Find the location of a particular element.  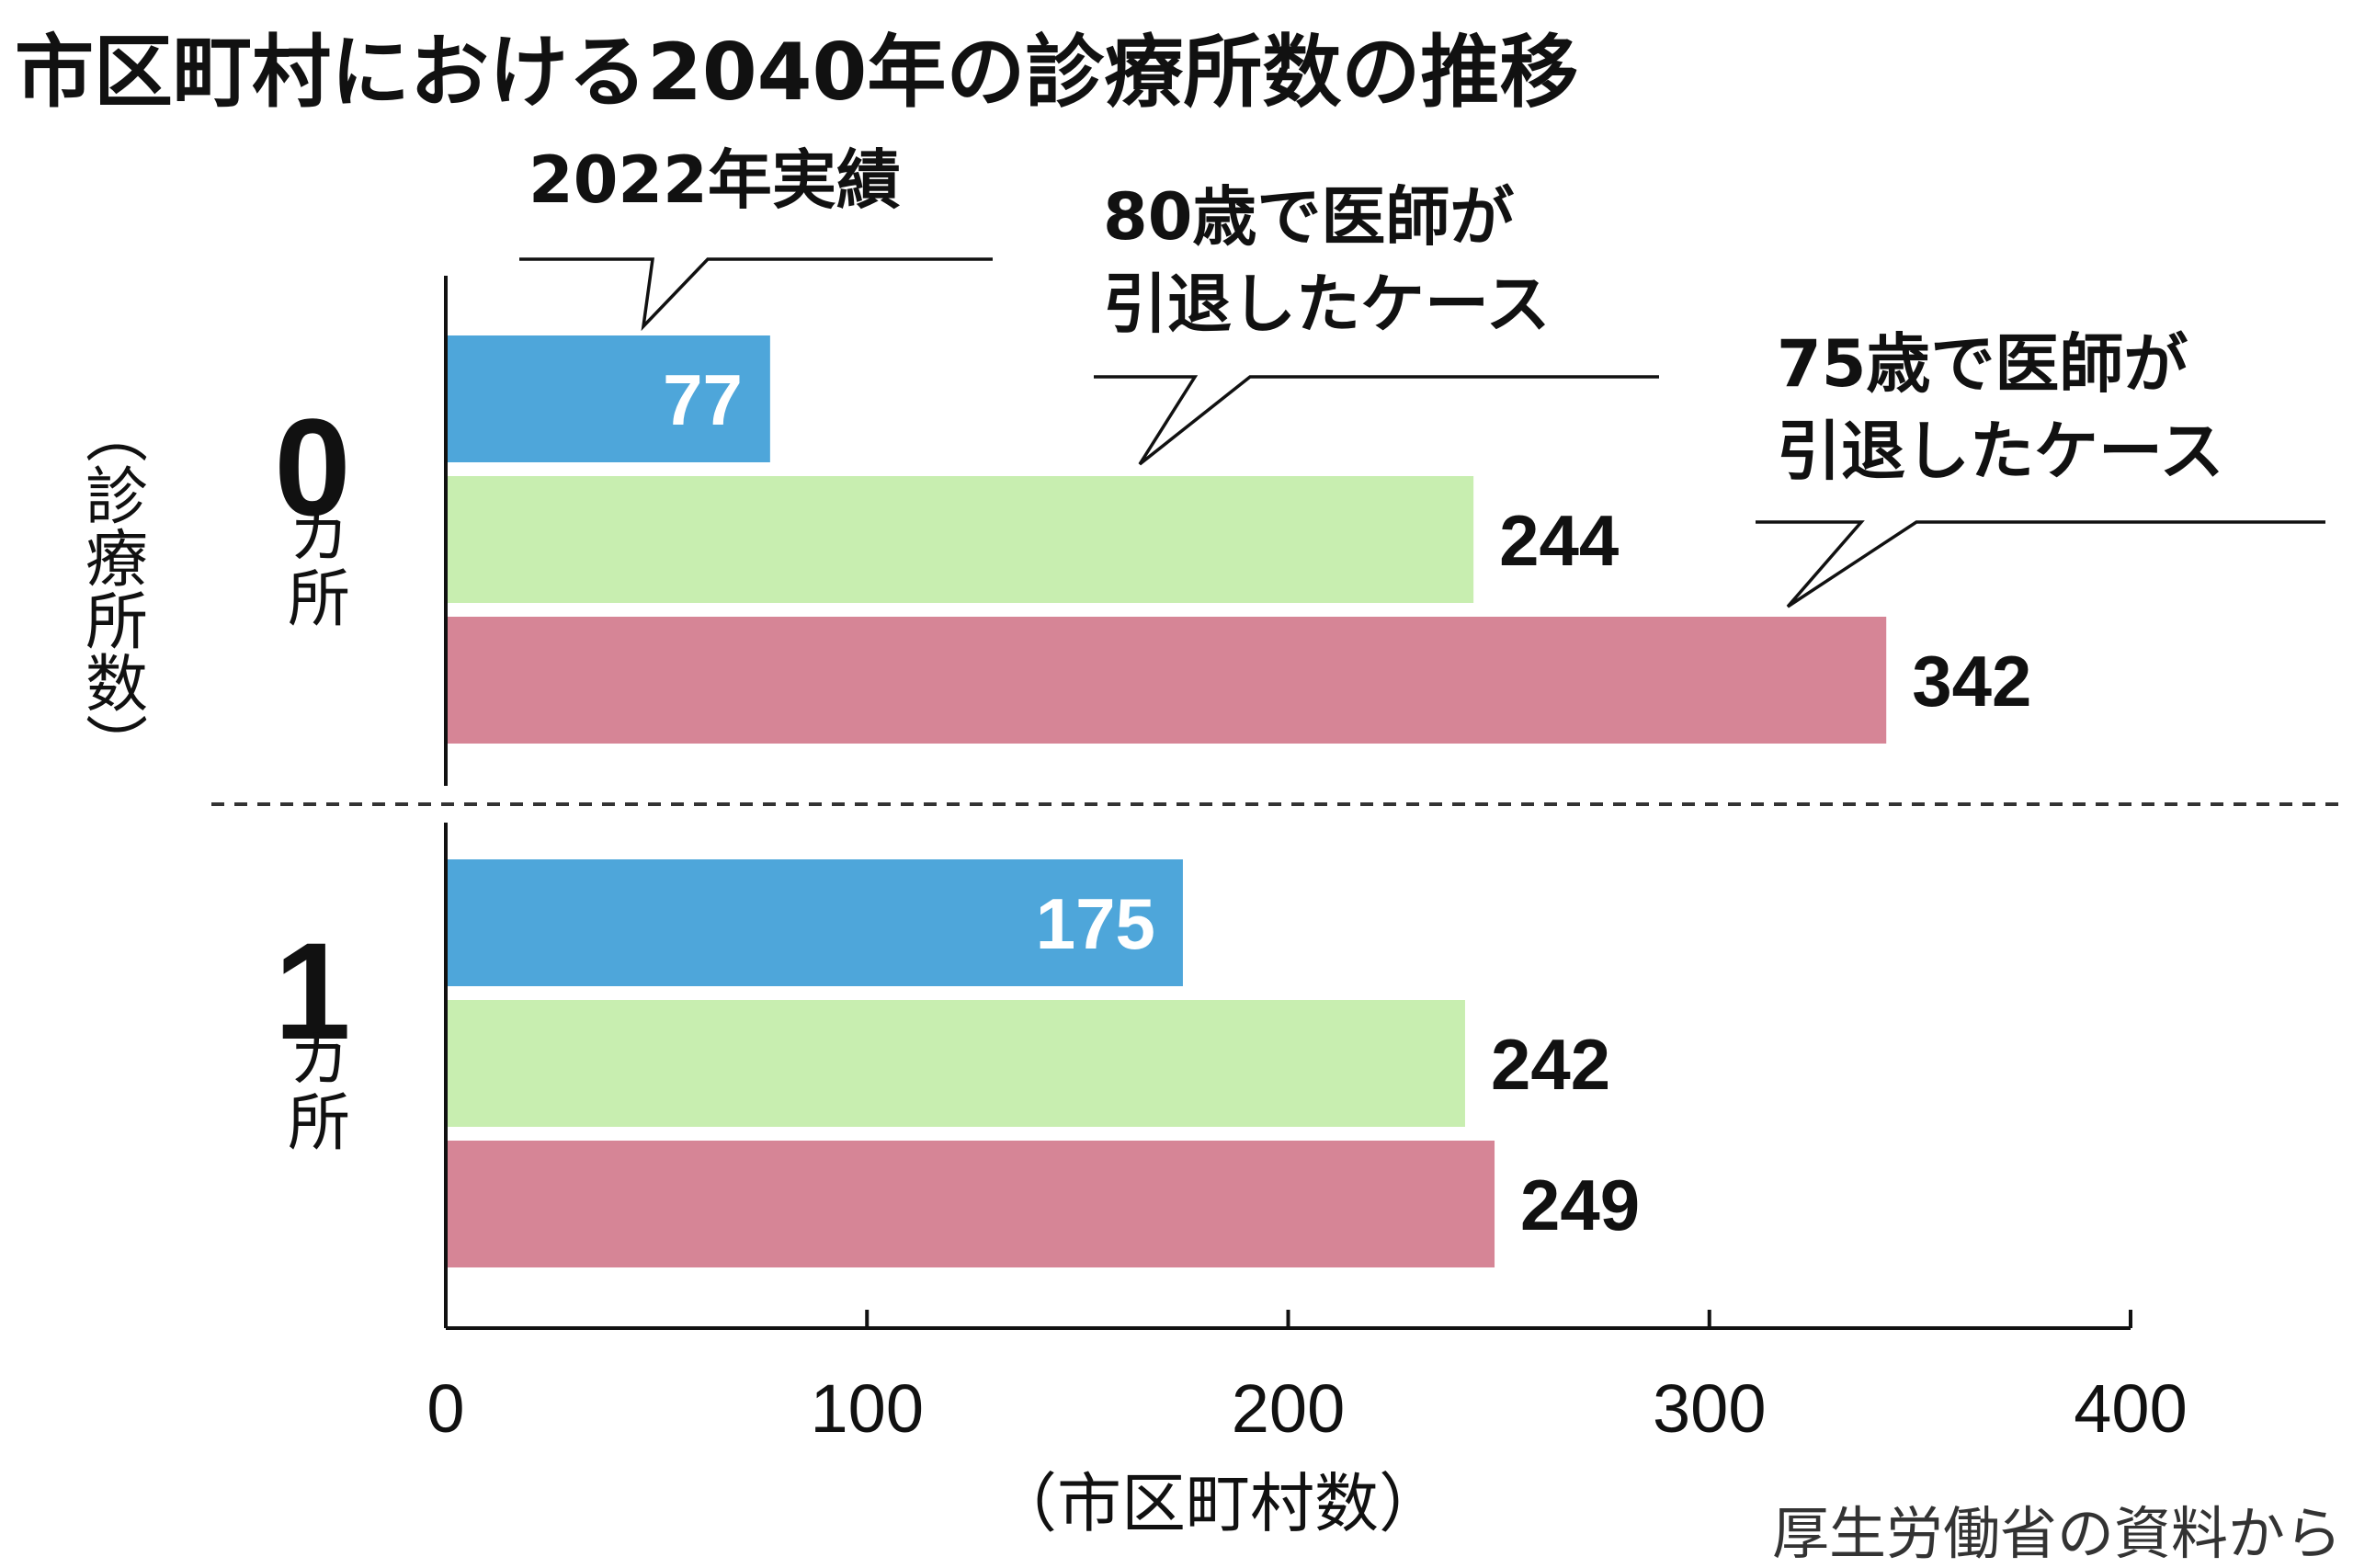

series-label-2-line-0: 75歳で医師が is located at coordinates (1982, 364).